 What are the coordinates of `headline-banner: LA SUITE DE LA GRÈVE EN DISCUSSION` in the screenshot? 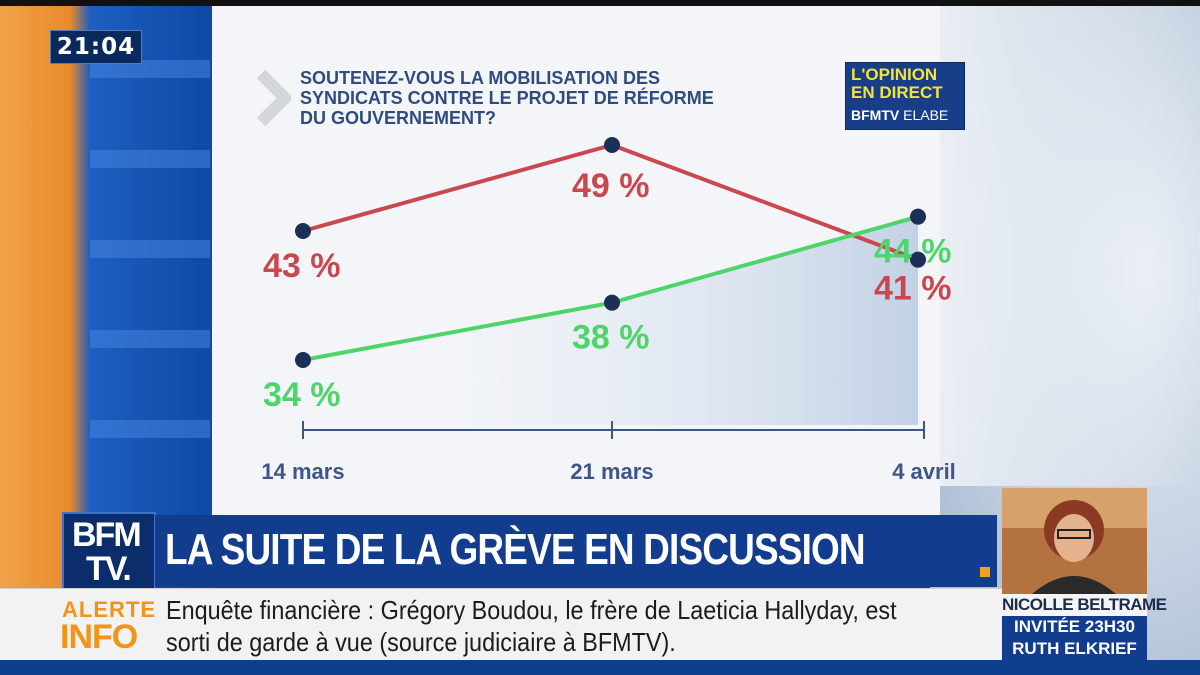 It's located at (576, 551).